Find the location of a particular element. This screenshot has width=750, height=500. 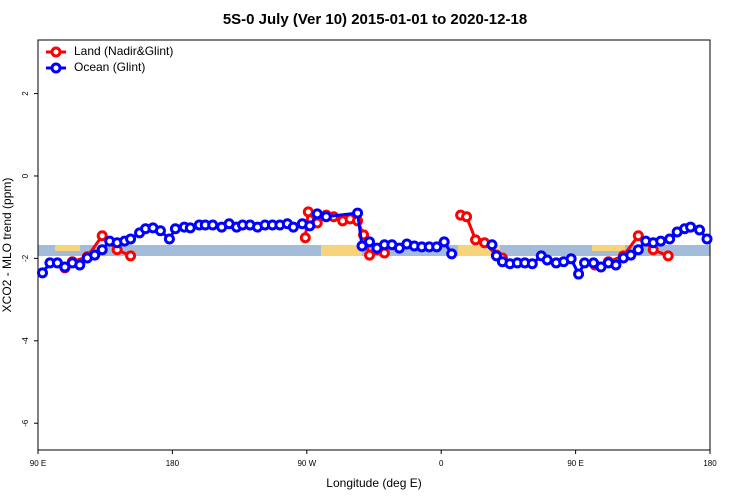

legend: Land (Nadir&Glint) Ocean (Glint) is located at coordinates (109, 59).